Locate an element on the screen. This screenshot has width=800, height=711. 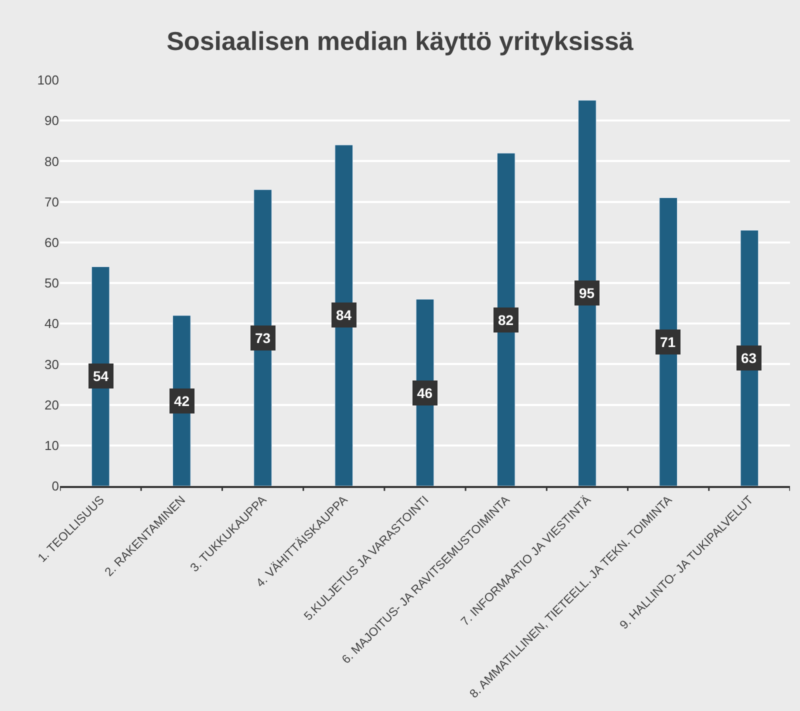
y-tick-label: 60 is located at coordinates (51, 242).